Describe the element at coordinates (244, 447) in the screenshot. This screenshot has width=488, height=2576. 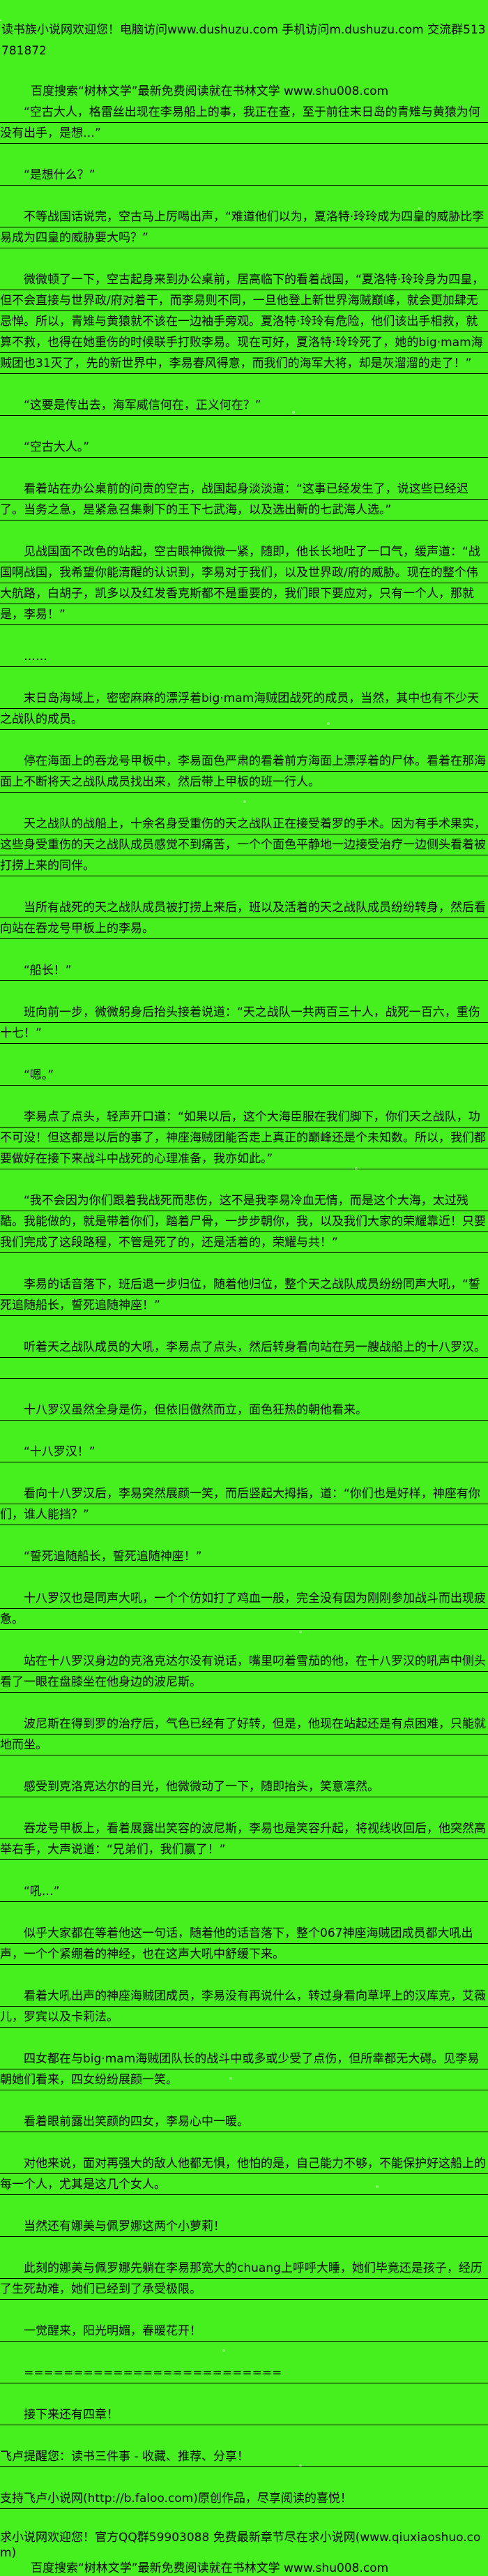
I see `novel-paragraph: “空古大人。”` at that location.